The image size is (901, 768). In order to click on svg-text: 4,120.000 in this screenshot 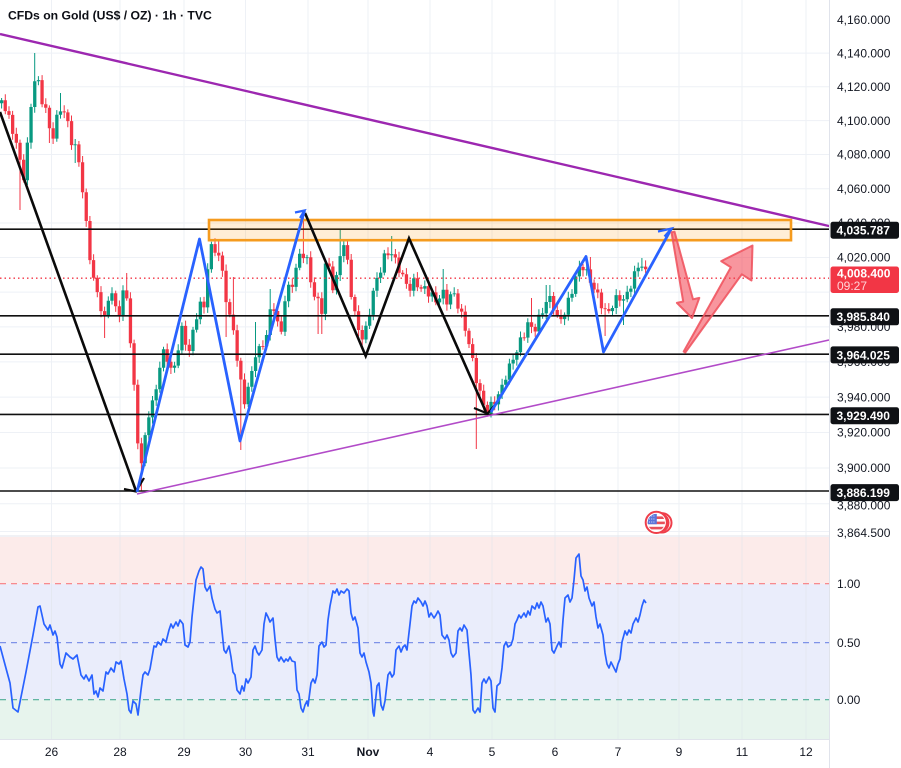, I will do `click(864, 87)`.